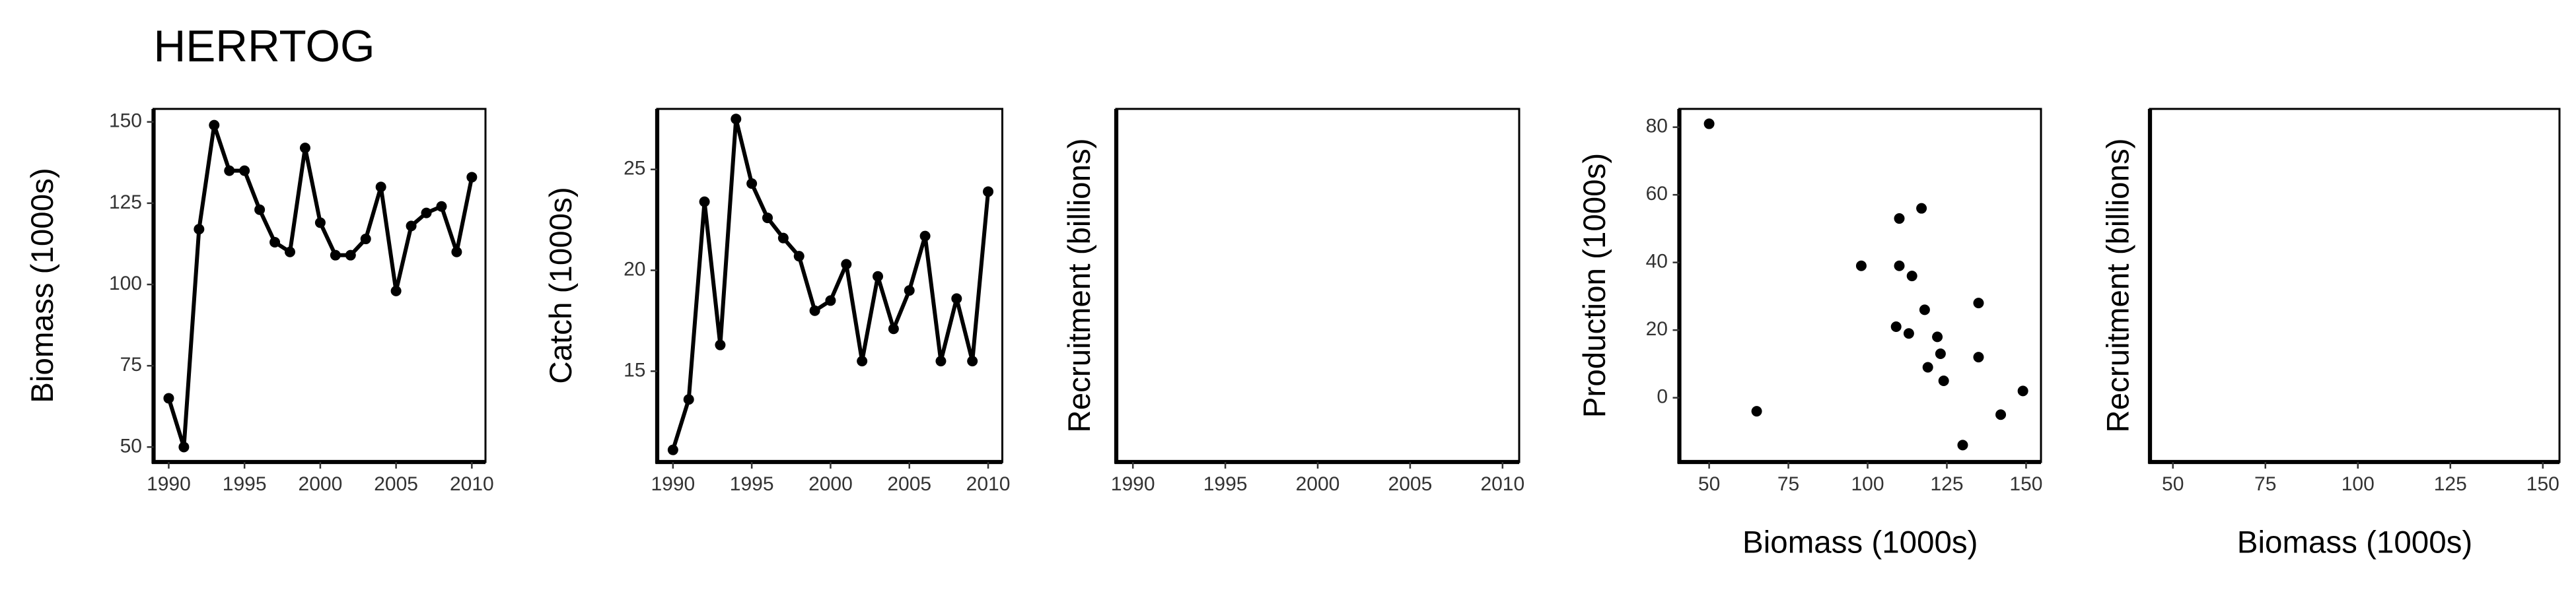 The width and height of the screenshot is (2576, 594). I want to click on y-tick-label: 100, so click(126, 283).